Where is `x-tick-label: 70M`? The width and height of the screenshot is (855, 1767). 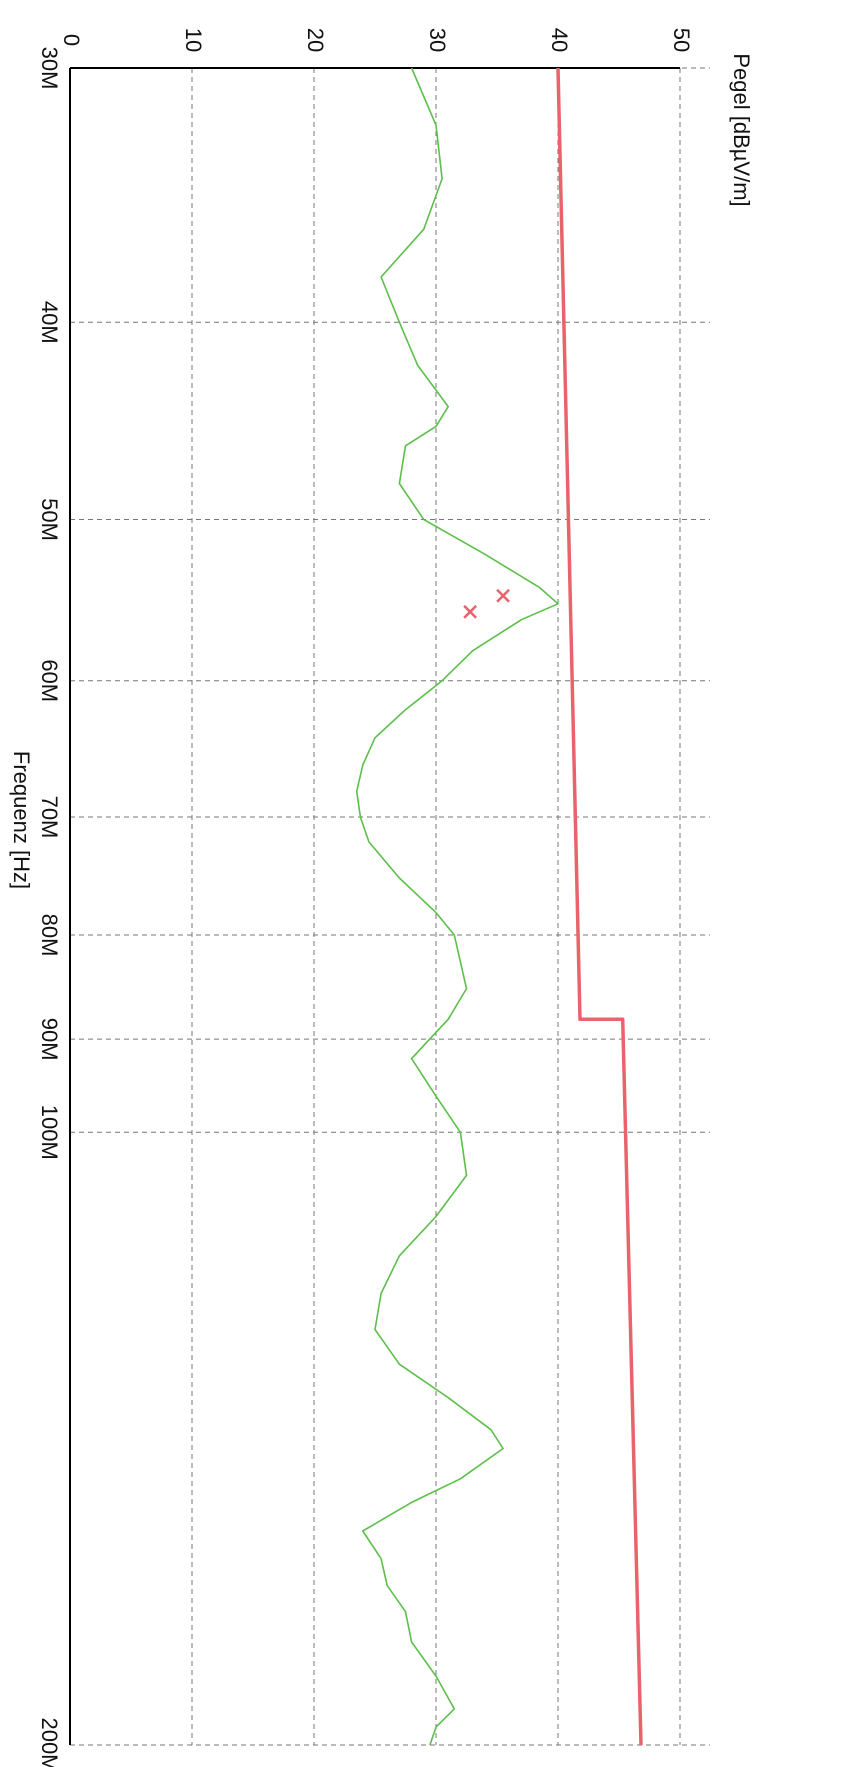 x-tick-label: 70M is located at coordinates (49, 817).